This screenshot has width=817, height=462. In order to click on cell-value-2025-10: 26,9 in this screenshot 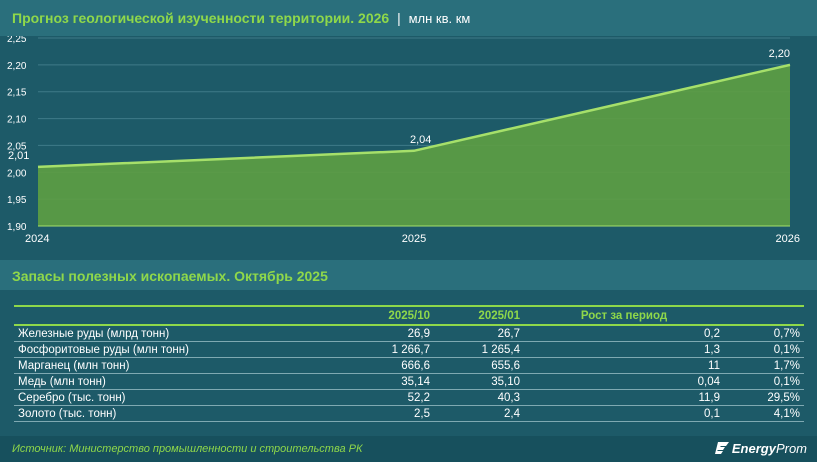, I will do `click(374, 333)`.